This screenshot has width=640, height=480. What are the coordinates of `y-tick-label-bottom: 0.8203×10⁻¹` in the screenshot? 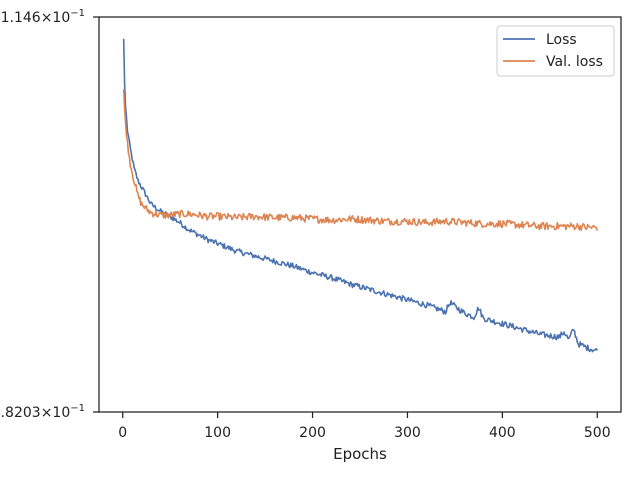 It's located at (42, 412).